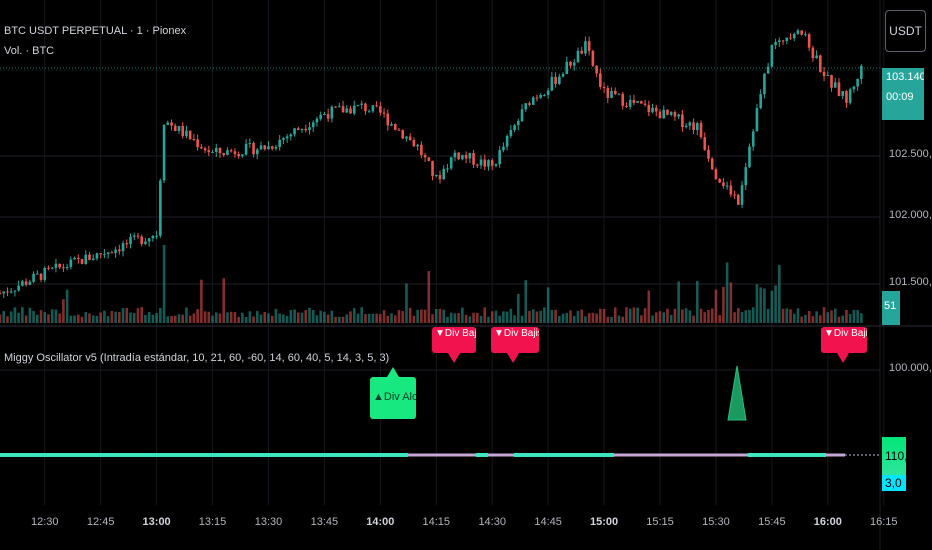 The image size is (932, 550). Describe the element at coordinates (393, 398) in the screenshot. I see `bull-signal-label: ▲Div Alcista` at that location.